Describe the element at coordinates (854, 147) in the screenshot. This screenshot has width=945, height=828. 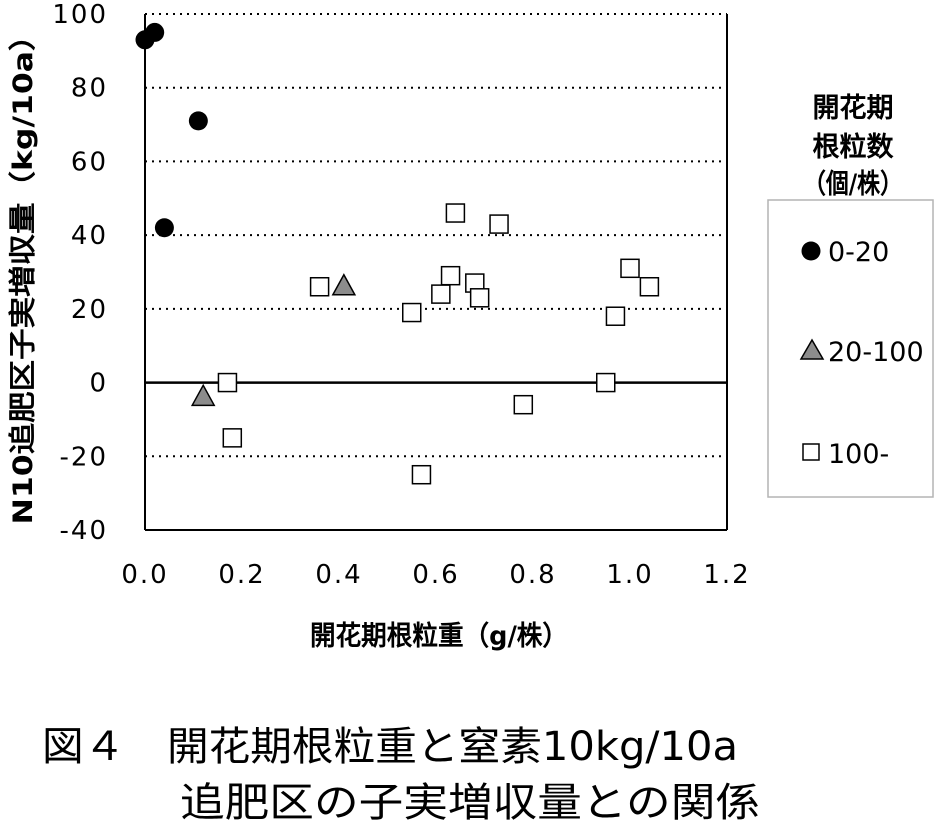
I see `legend-title-line: 根粒数` at that location.